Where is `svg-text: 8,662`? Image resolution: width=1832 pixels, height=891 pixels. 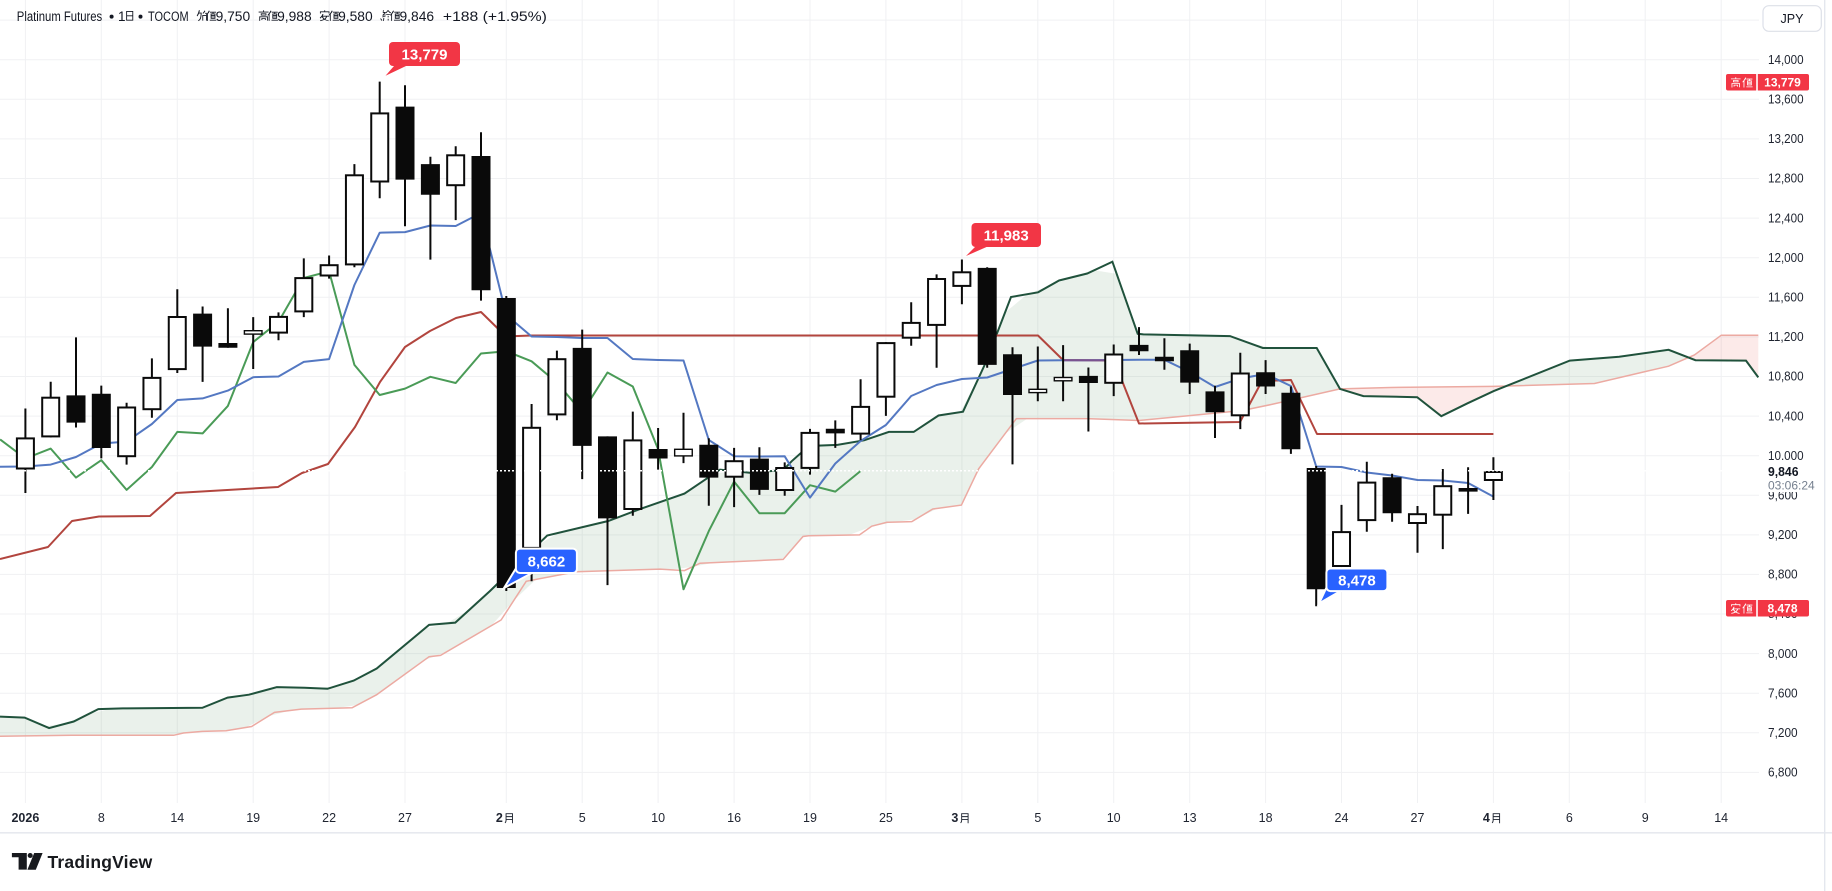 svg-text: 8,662 is located at coordinates (547, 561).